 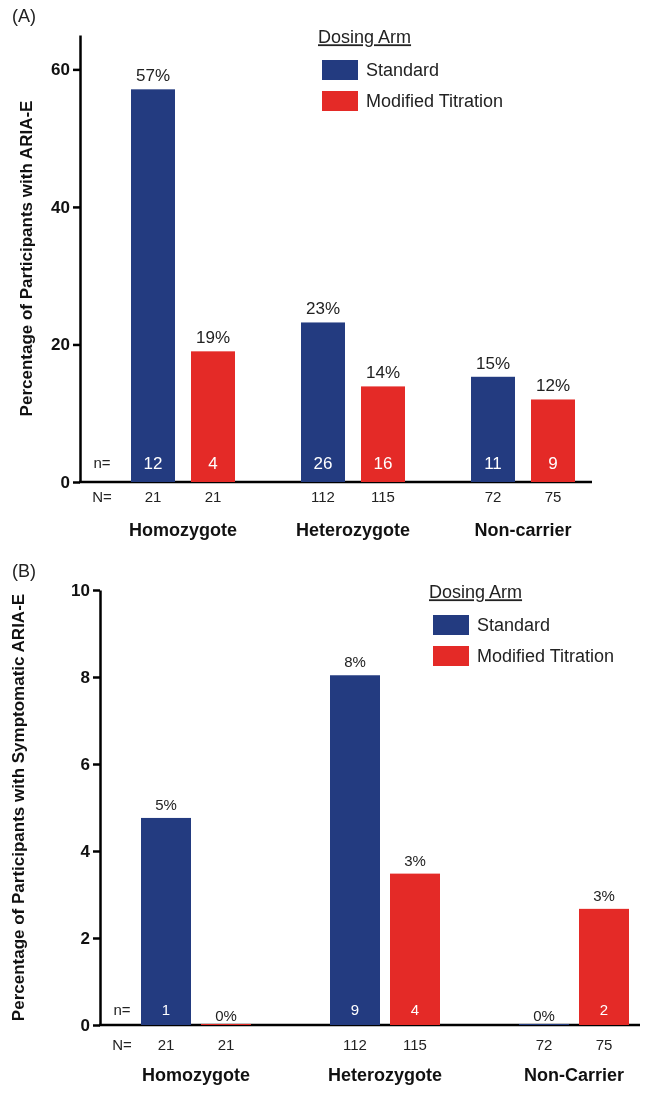 I want to click on y-axis-title: Percentage of Participants with Symptomatic ARIA-E, so click(x=18, y=807).